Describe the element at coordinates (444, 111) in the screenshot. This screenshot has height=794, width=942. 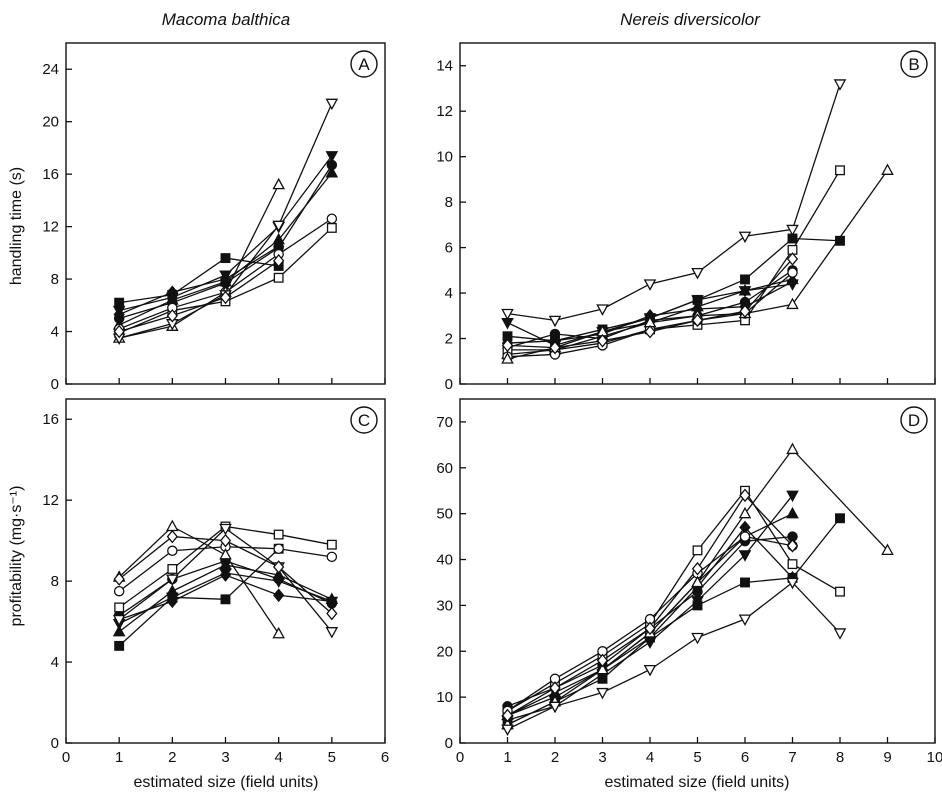
I see `y-tick-label: 12` at that location.